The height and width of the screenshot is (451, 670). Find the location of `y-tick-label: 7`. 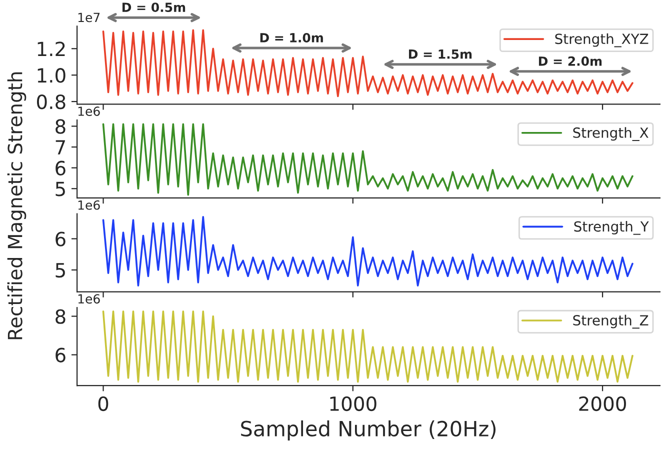

y-tick-label: 7 is located at coordinates (60, 147).